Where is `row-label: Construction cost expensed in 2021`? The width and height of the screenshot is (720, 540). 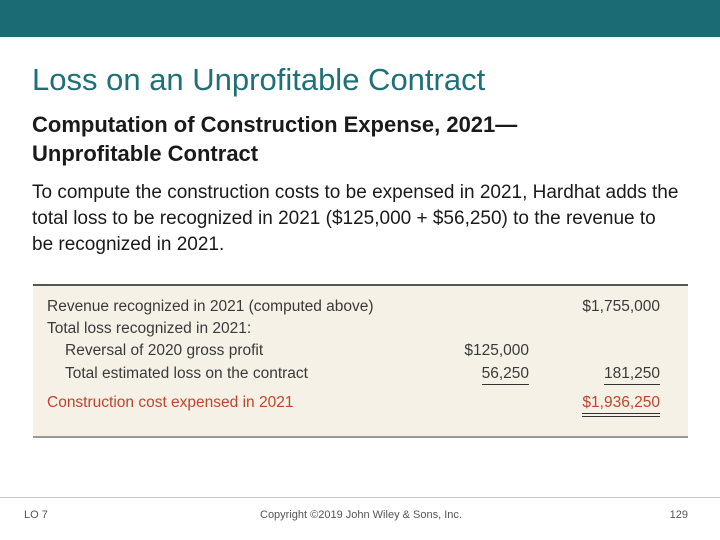 row-label: Construction cost expensed in 2021 is located at coordinates (170, 402).